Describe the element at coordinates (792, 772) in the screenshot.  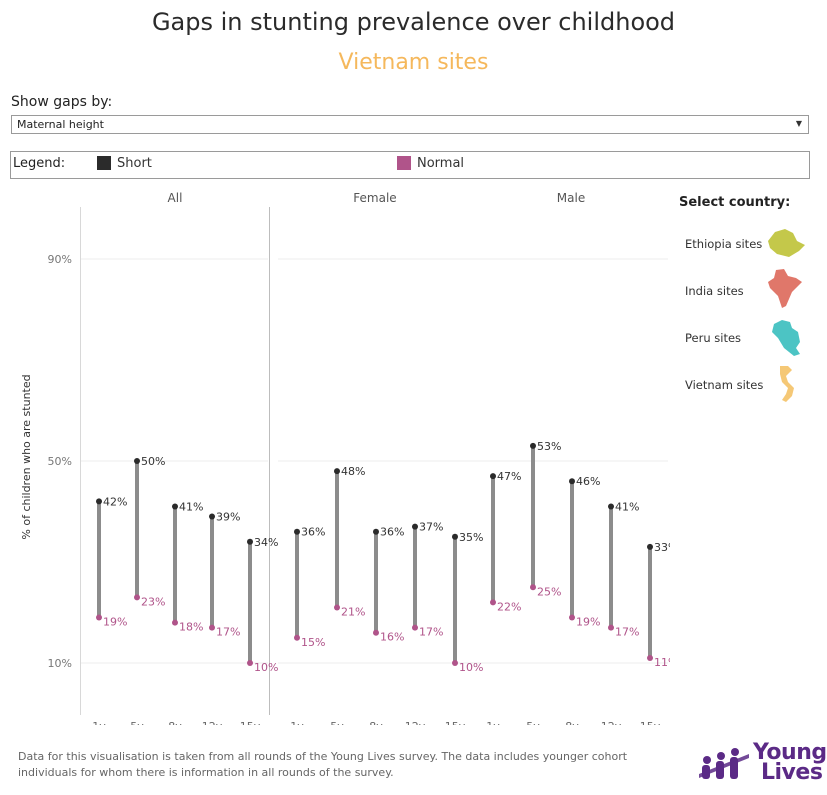
I see `logo-line-2: Lives` at that location.